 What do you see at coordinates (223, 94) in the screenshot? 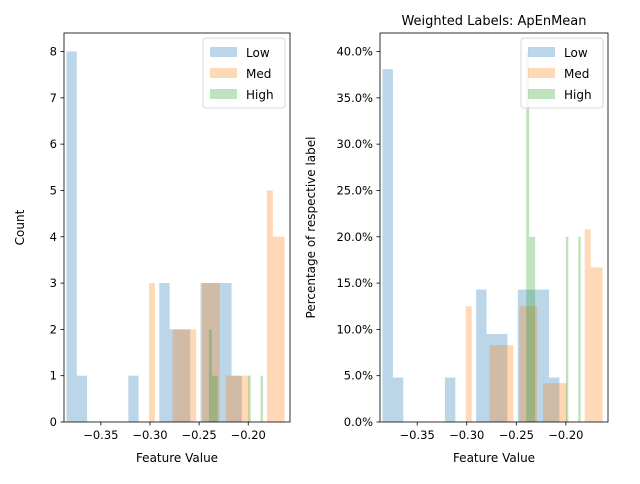
I see `left-legend-swatch-high` at bounding box center [223, 94].